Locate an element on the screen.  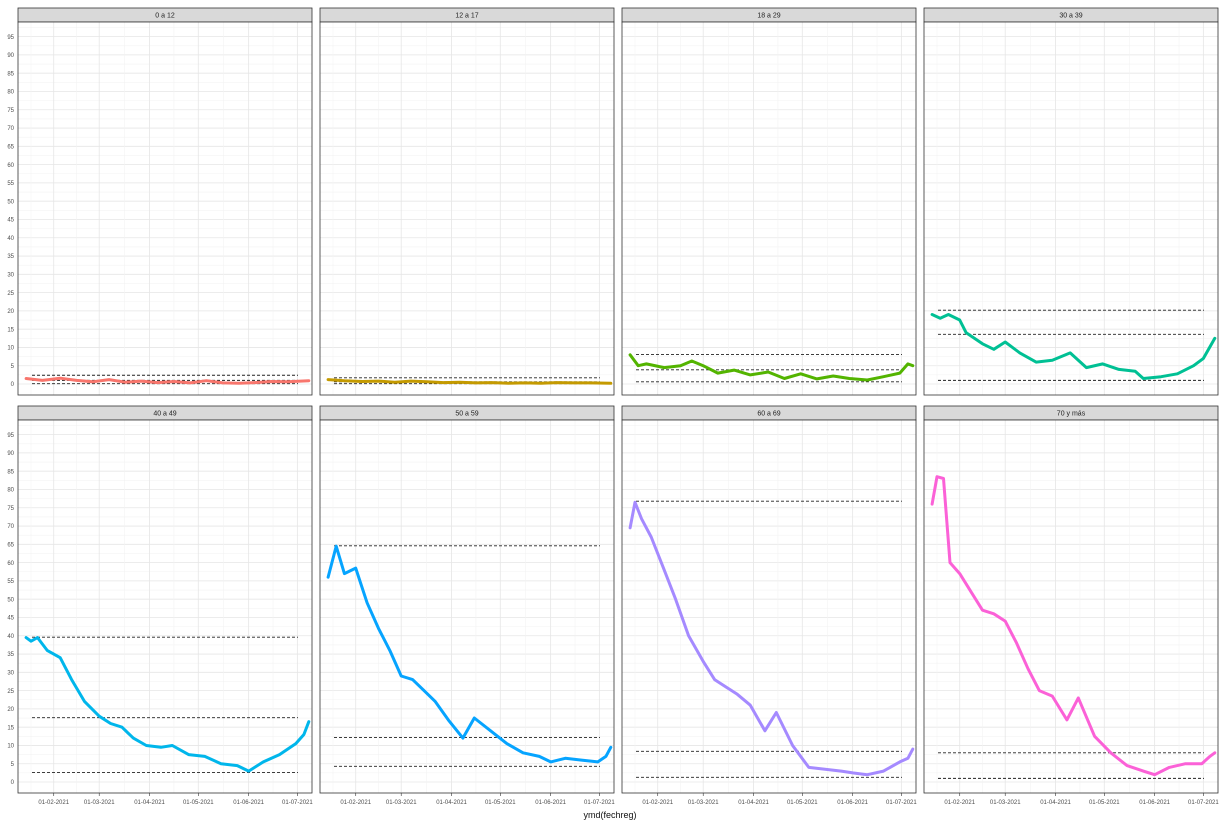
facet-strip-label: 12 a 17 is located at coordinates (466, 16).